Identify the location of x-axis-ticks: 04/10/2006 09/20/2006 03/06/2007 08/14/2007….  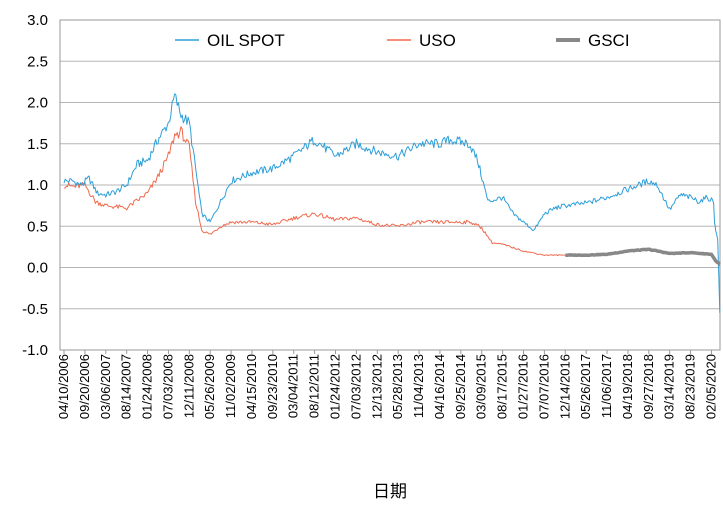
(387, 384).